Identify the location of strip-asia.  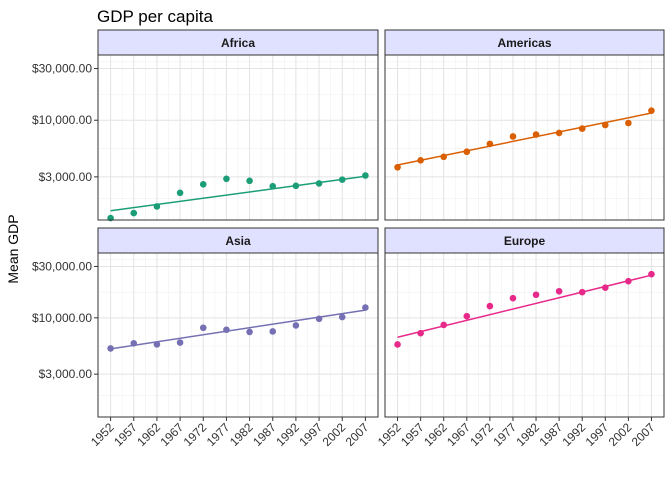
(238, 240).